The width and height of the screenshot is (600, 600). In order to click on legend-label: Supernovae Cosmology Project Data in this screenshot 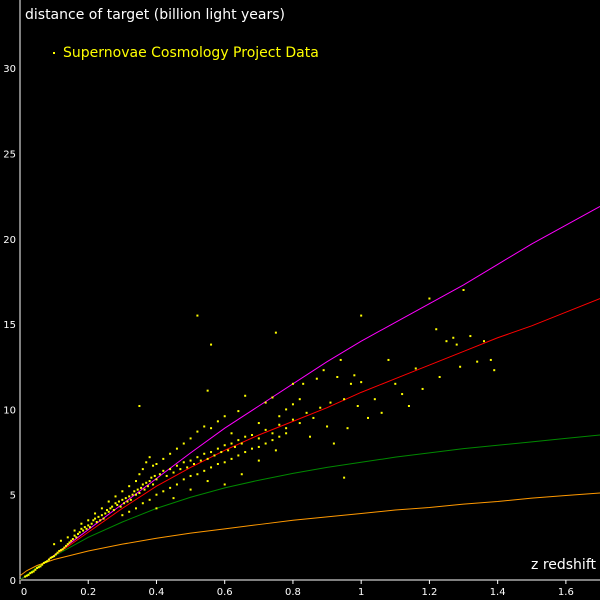, I will do `click(191, 53)`.